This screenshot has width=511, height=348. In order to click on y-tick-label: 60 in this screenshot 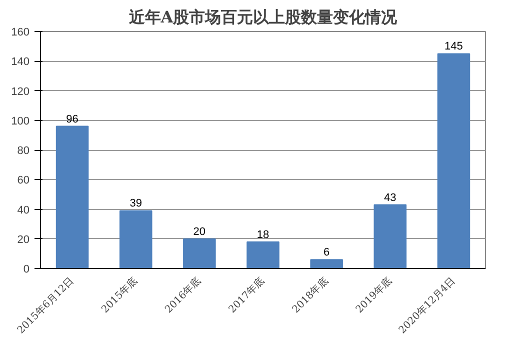, I will do `click(23, 180)`.